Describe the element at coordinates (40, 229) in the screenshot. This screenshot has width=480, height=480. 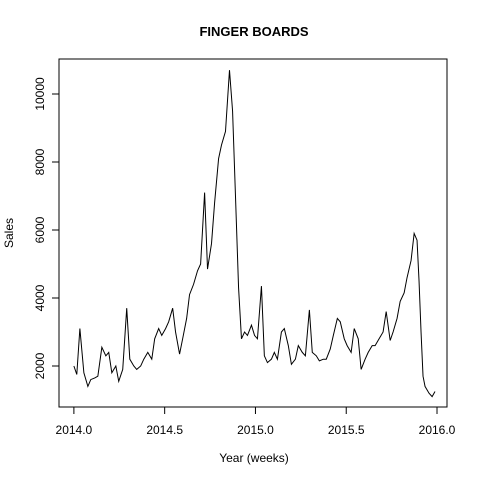
I see `y-tick-label: 6000` at that location.